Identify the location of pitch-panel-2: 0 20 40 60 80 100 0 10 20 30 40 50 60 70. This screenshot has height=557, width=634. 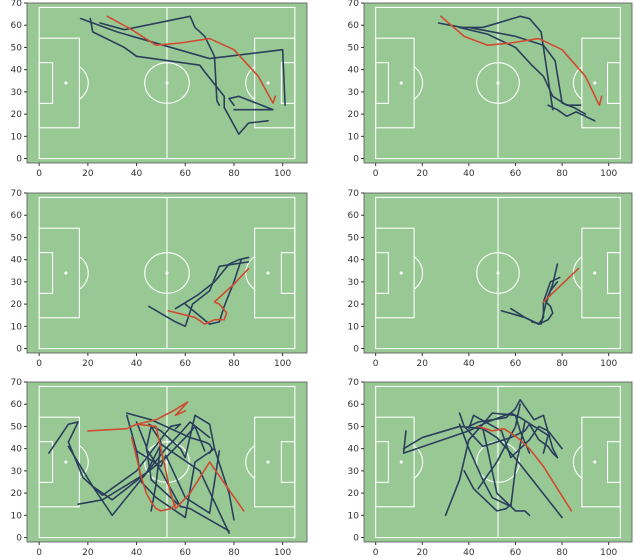
(490, 89).